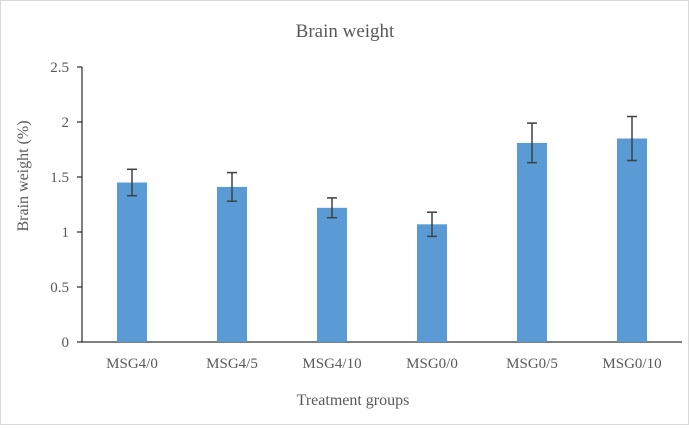 The width and height of the screenshot is (689, 429). I want to click on y-tick-label: 2.5, so click(59, 68).